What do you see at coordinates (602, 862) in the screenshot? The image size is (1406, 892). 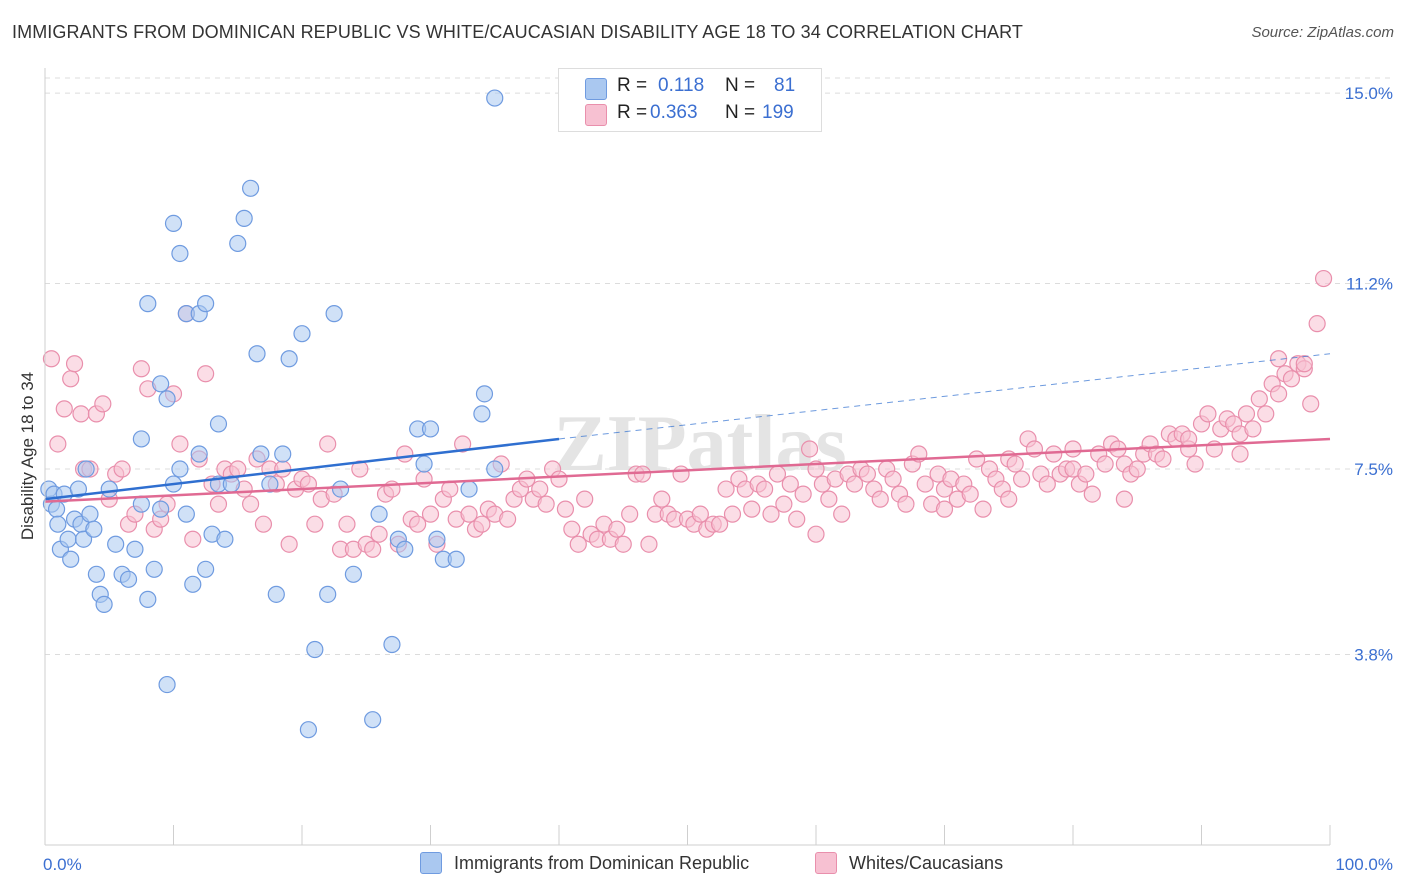 I see `legend-label: Immigrants from Dominican Republic` at bounding box center [602, 862].